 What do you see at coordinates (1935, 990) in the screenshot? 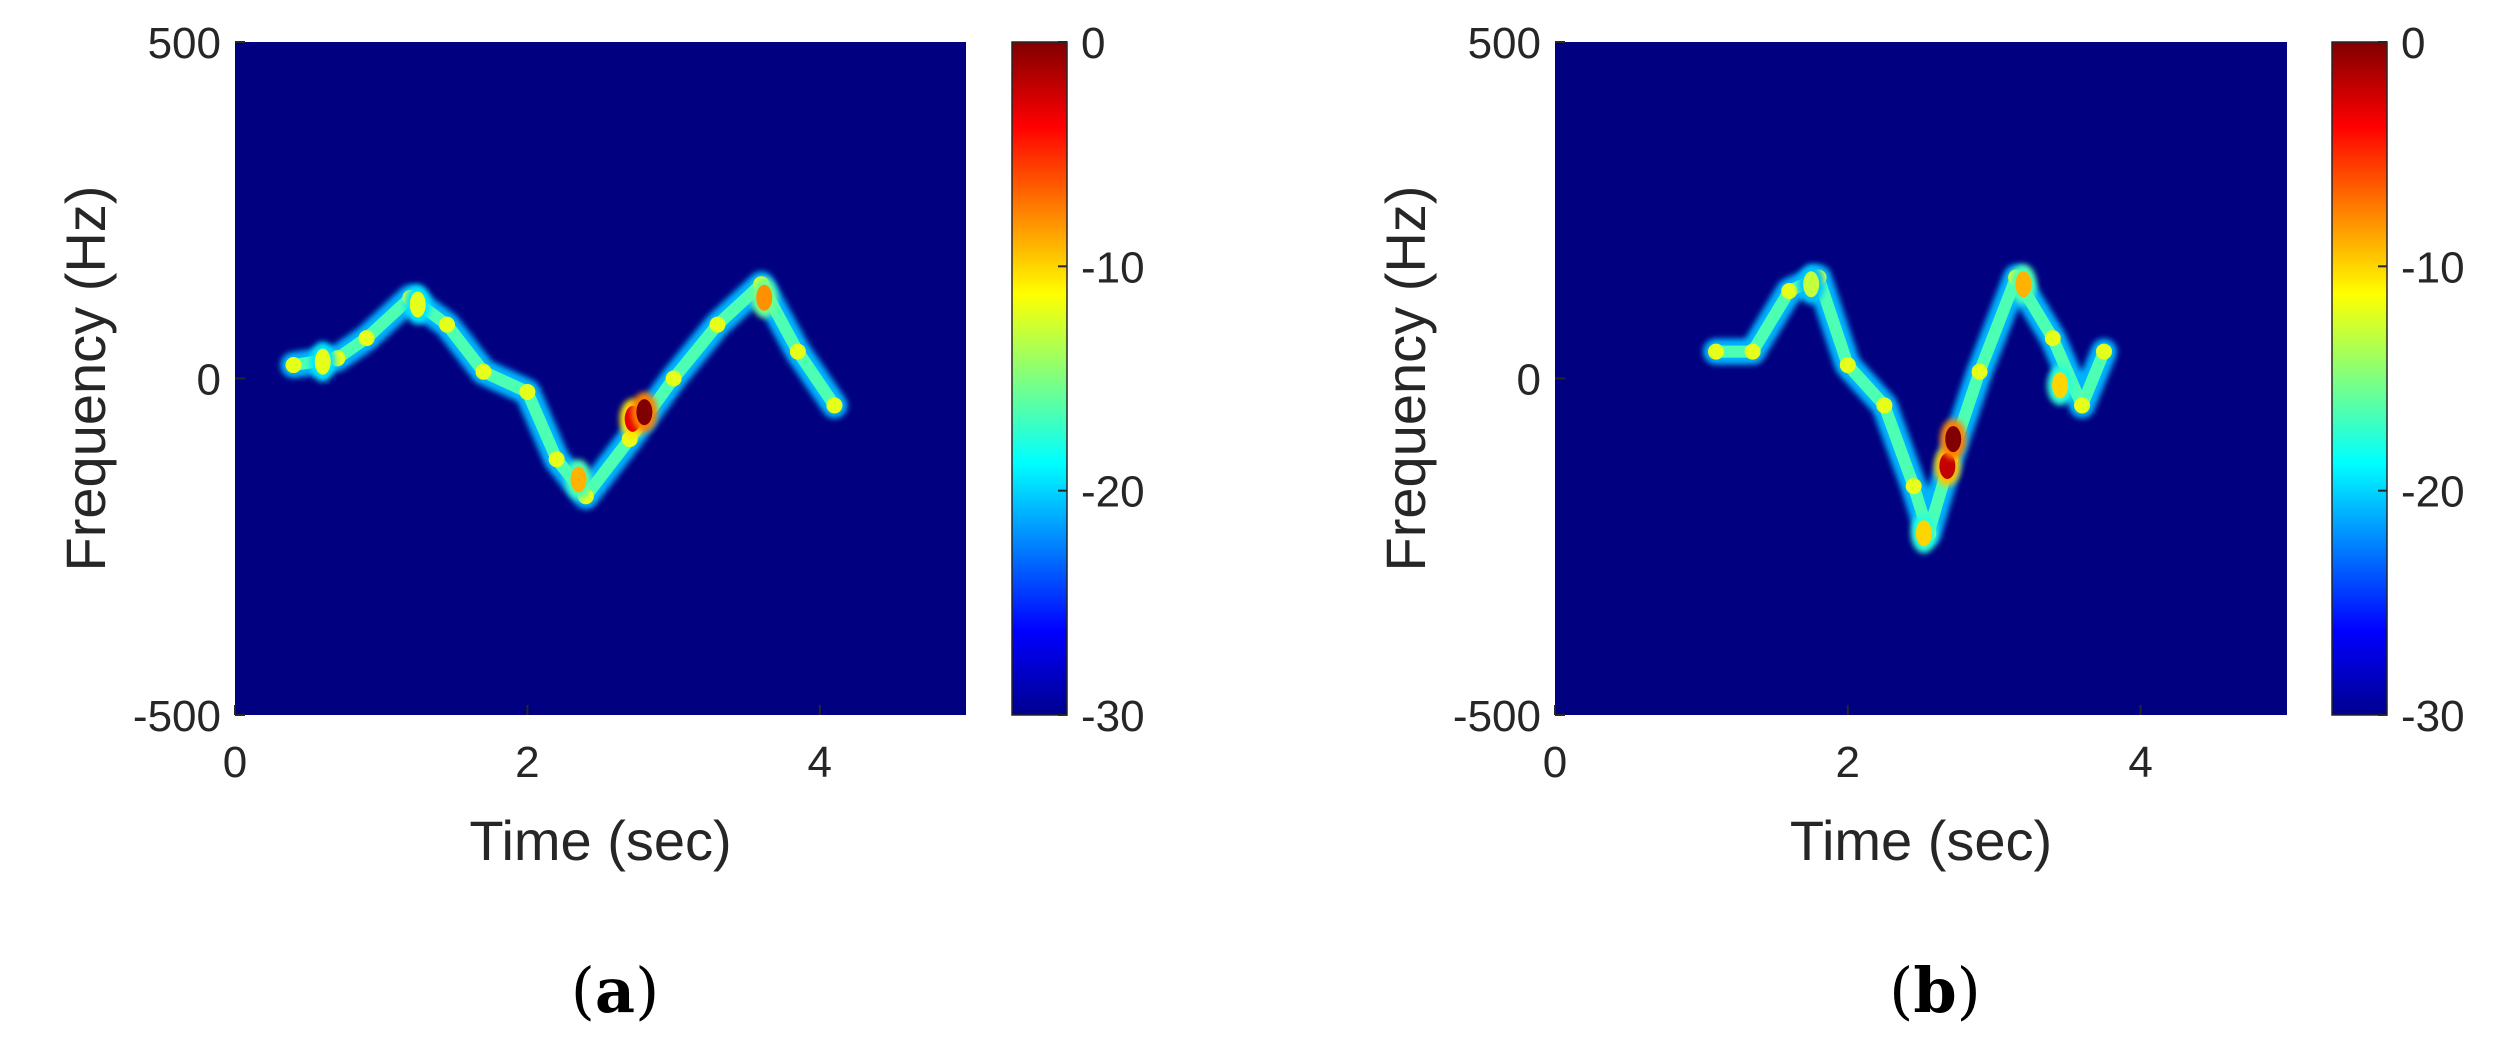
I see `panel-label: (b)` at bounding box center [1935, 990].